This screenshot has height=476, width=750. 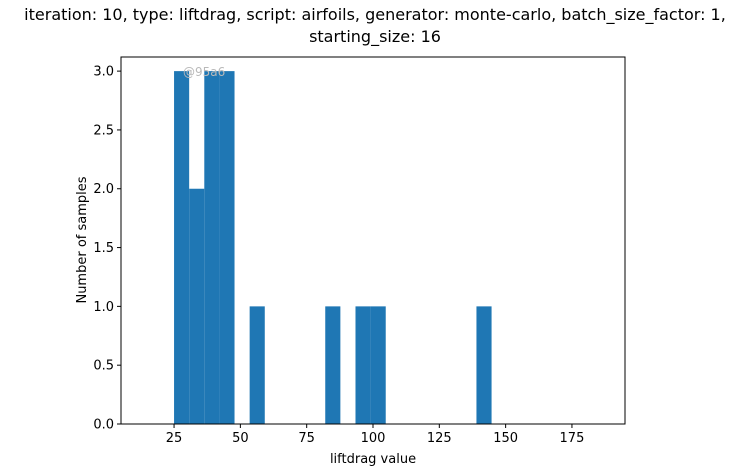 I want to click on x-tick-label: 25, so click(x=174, y=438).